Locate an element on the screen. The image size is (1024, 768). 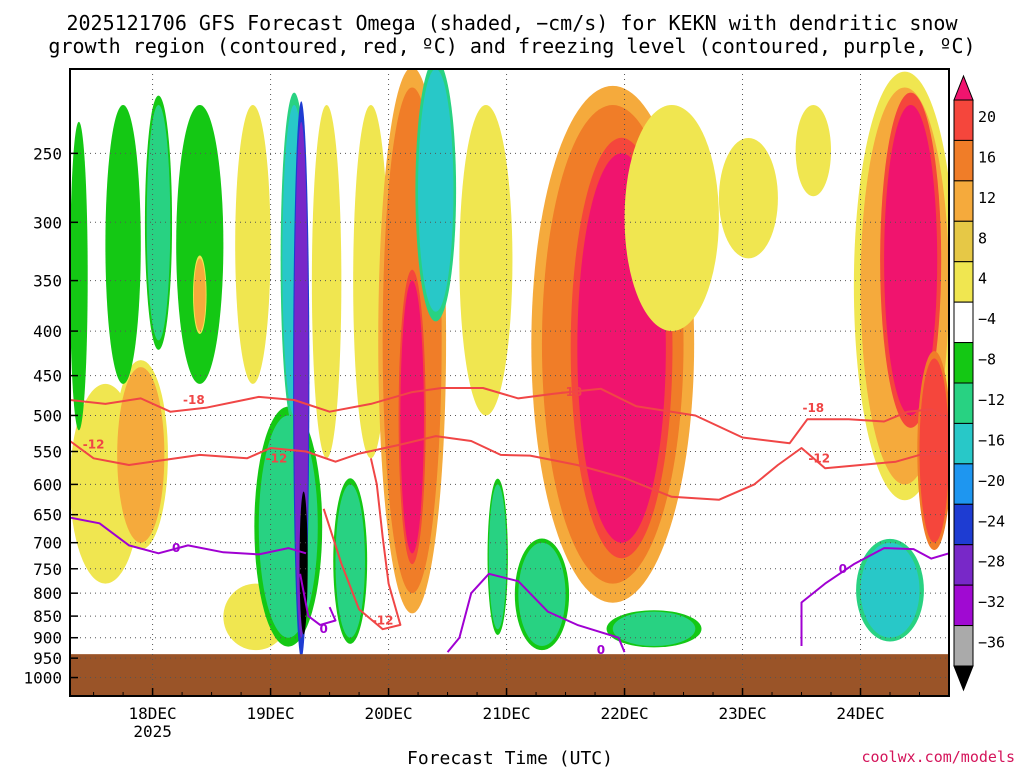
colorbar-label: 4 is located at coordinates (982, 279).